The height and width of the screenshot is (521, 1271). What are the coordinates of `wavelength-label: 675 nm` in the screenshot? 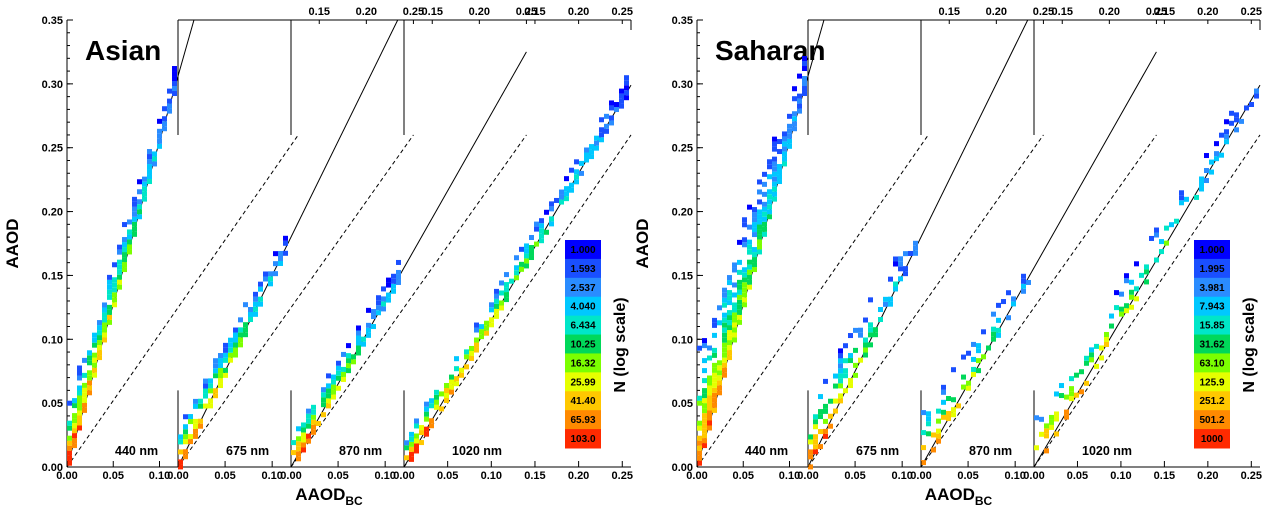 It's located at (877, 451).